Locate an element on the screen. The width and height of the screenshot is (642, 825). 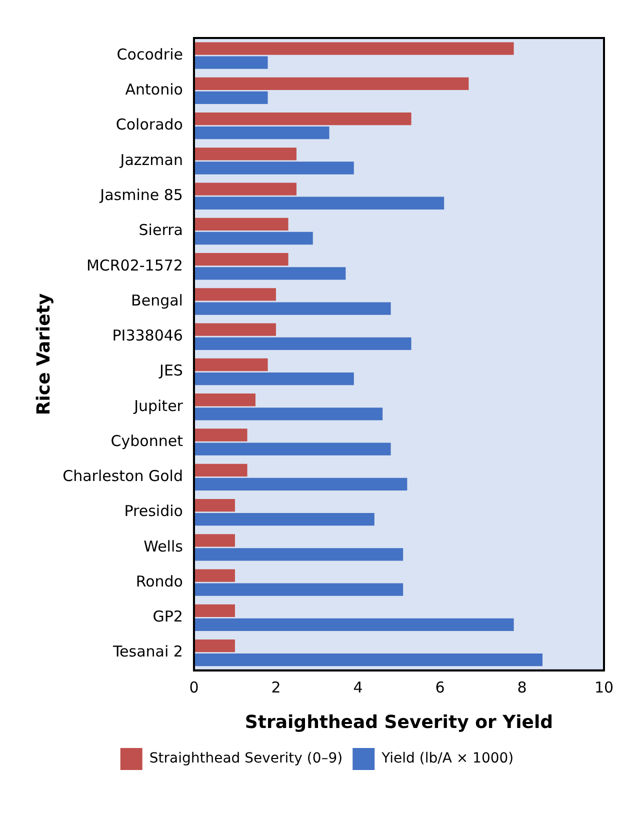
y-tick-label: JES is located at coordinates (170, 371).